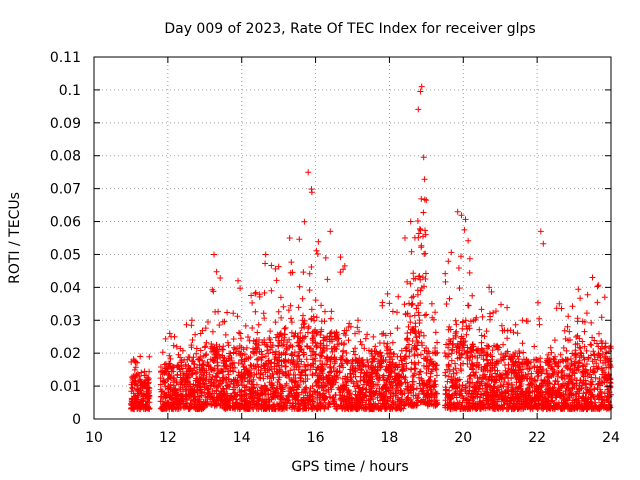 The image size is (640, 480). Describe the element at coordinates (537, 438) in the screenshot. I see `x-tick-label: 22` at that location.